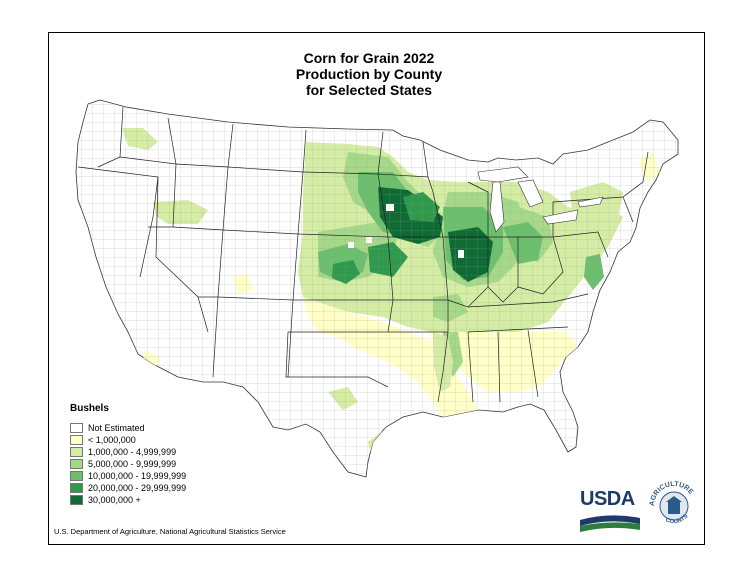 Image resolution: width=738 pixels, height=570 pixels. I want to click on agriculture-counts-seal: AGRICULTURE COUNTS, so click(672, 503).